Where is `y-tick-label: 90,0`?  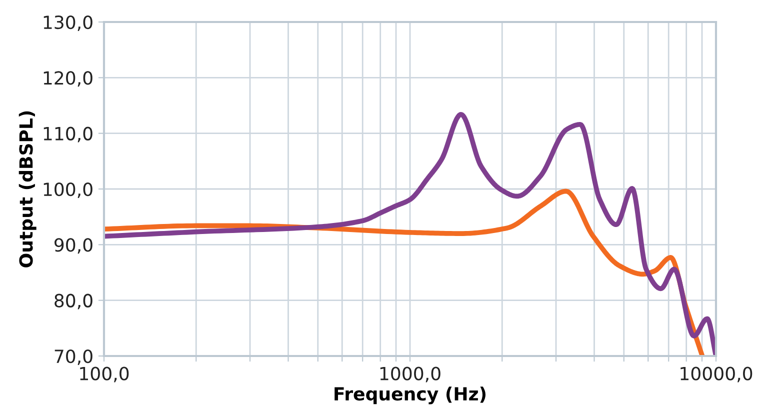 y-tick-label: 90,0 is located at coordinates (73, 246).